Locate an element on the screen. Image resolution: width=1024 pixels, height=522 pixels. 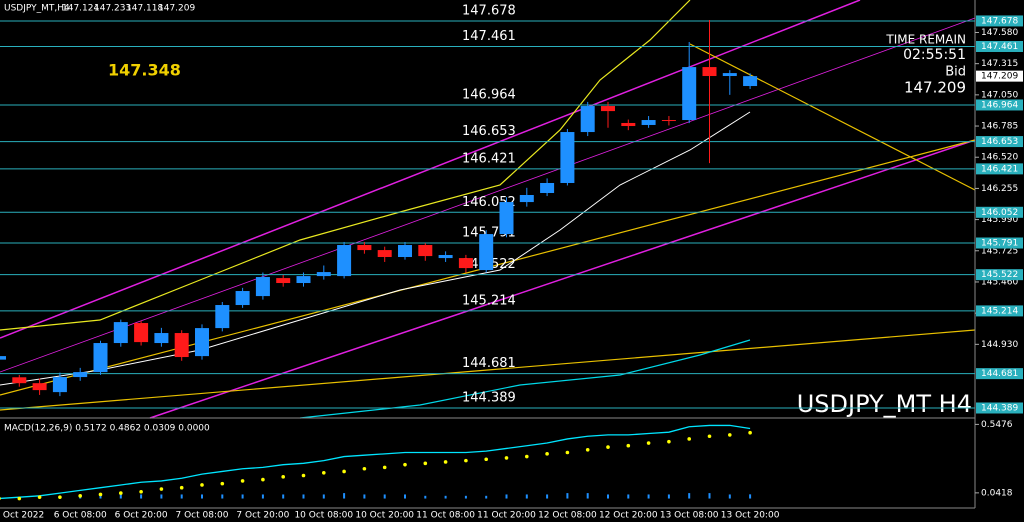
y-tick-label: 146.785 is located at coordinates (999, 127).